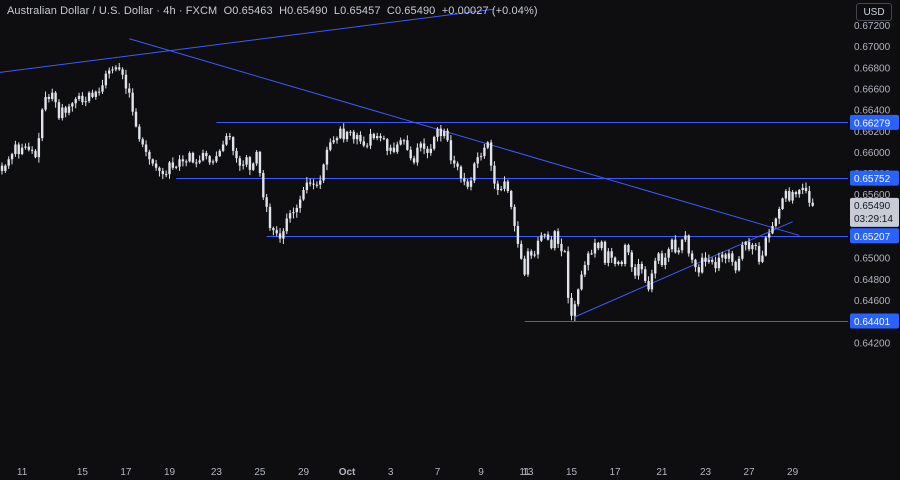  I want to click on close-label: C, so click(390, 11).